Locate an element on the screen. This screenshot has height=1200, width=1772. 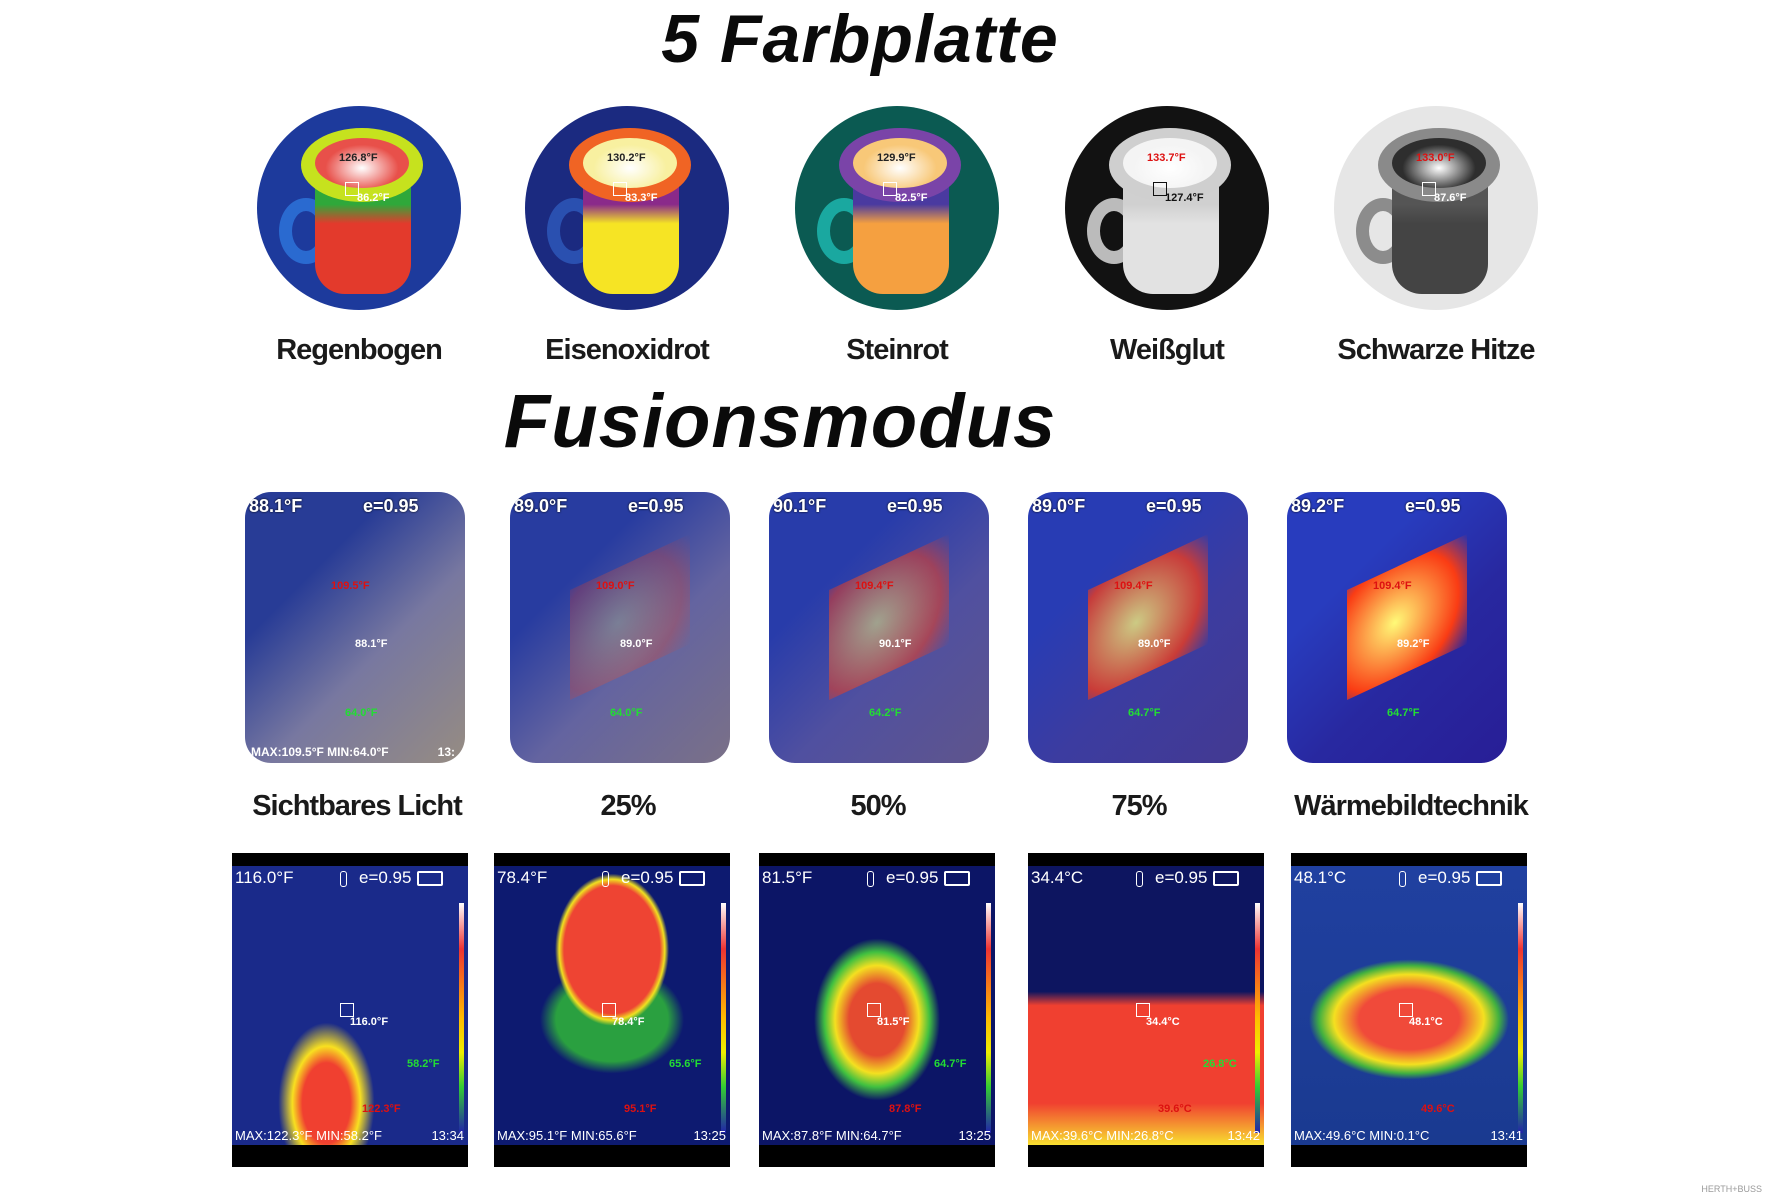
top-temperature: 90.1°F is located at coordinates (800, 506).